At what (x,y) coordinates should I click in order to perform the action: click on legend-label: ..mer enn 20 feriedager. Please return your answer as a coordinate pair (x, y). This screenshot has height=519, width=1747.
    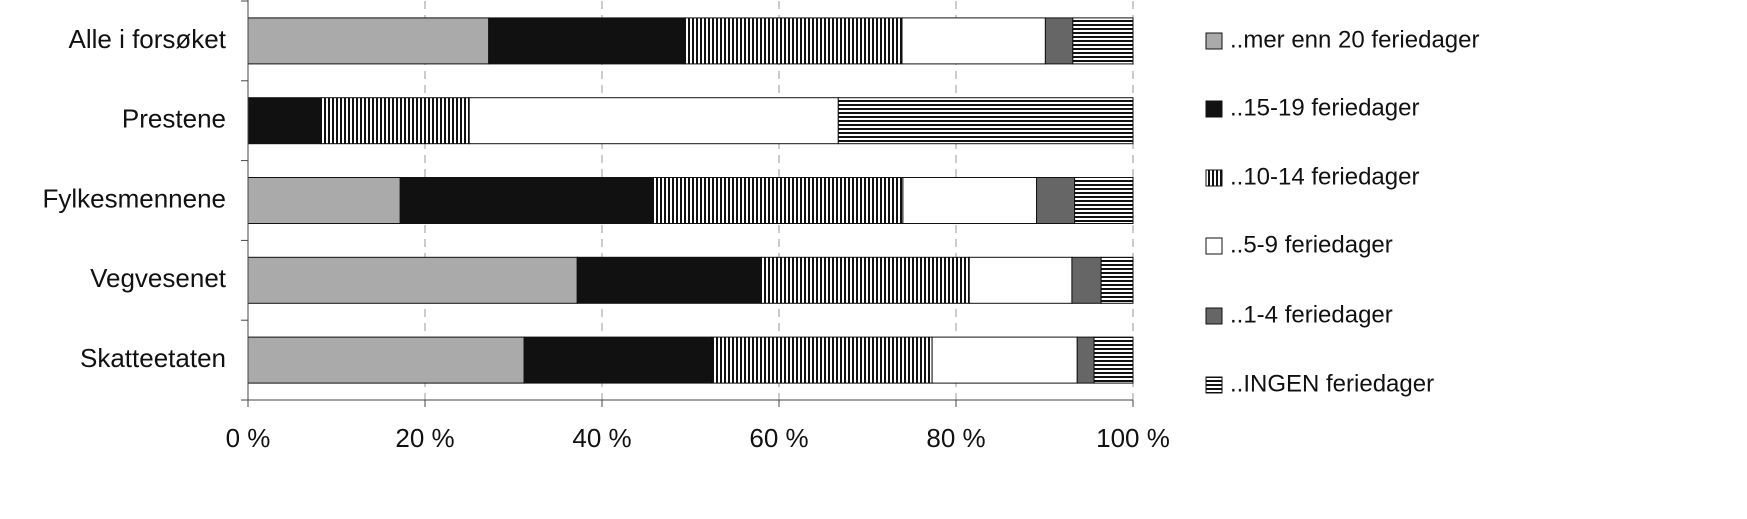
    Looking at the image, I should click on (1354, 39).